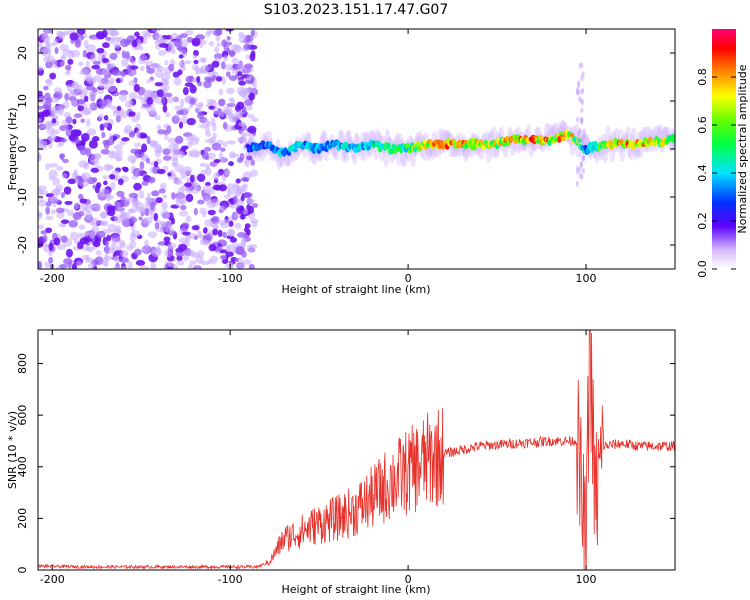 The height and width of the screenshot is (600, 750). Describe the element at coordinates (22, 363) in the screenshot. I see `snr-ytick-label: 800` at that location.